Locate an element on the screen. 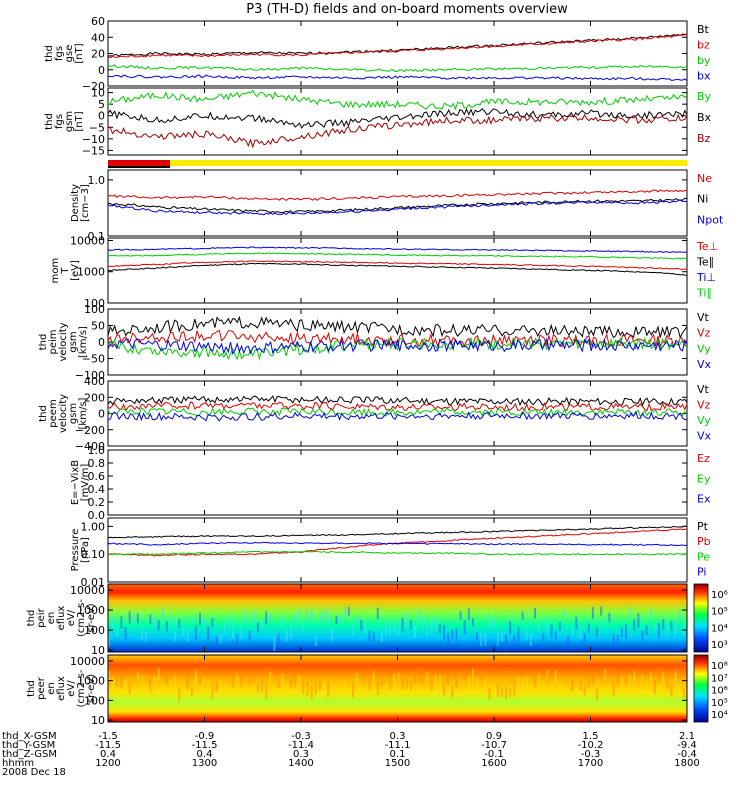  legend-entry: Te⊥ is located at coordinates (707, 246).